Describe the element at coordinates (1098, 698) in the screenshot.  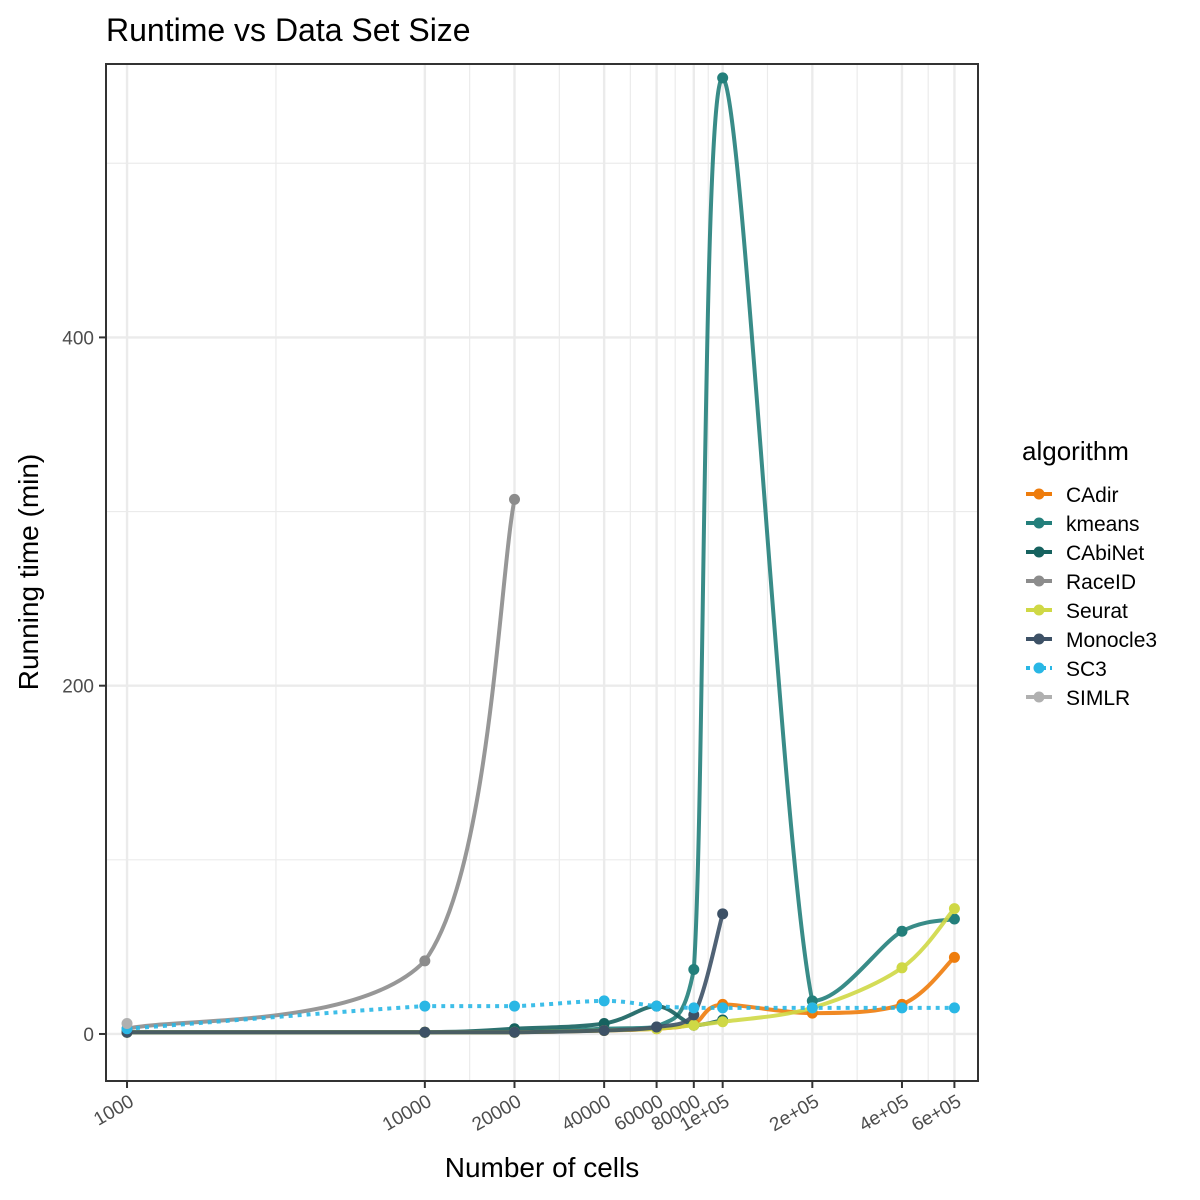
I see `legend-label: SIMLR` at that location.